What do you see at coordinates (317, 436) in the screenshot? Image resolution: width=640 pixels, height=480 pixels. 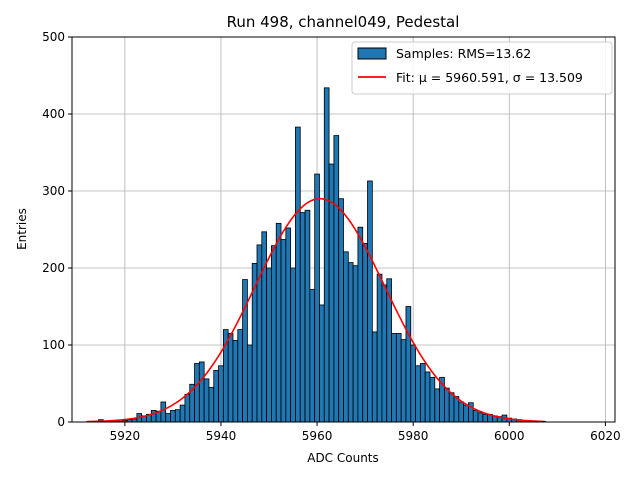 I see `x-tick-label: 5960` at bounding box center [317, 436].